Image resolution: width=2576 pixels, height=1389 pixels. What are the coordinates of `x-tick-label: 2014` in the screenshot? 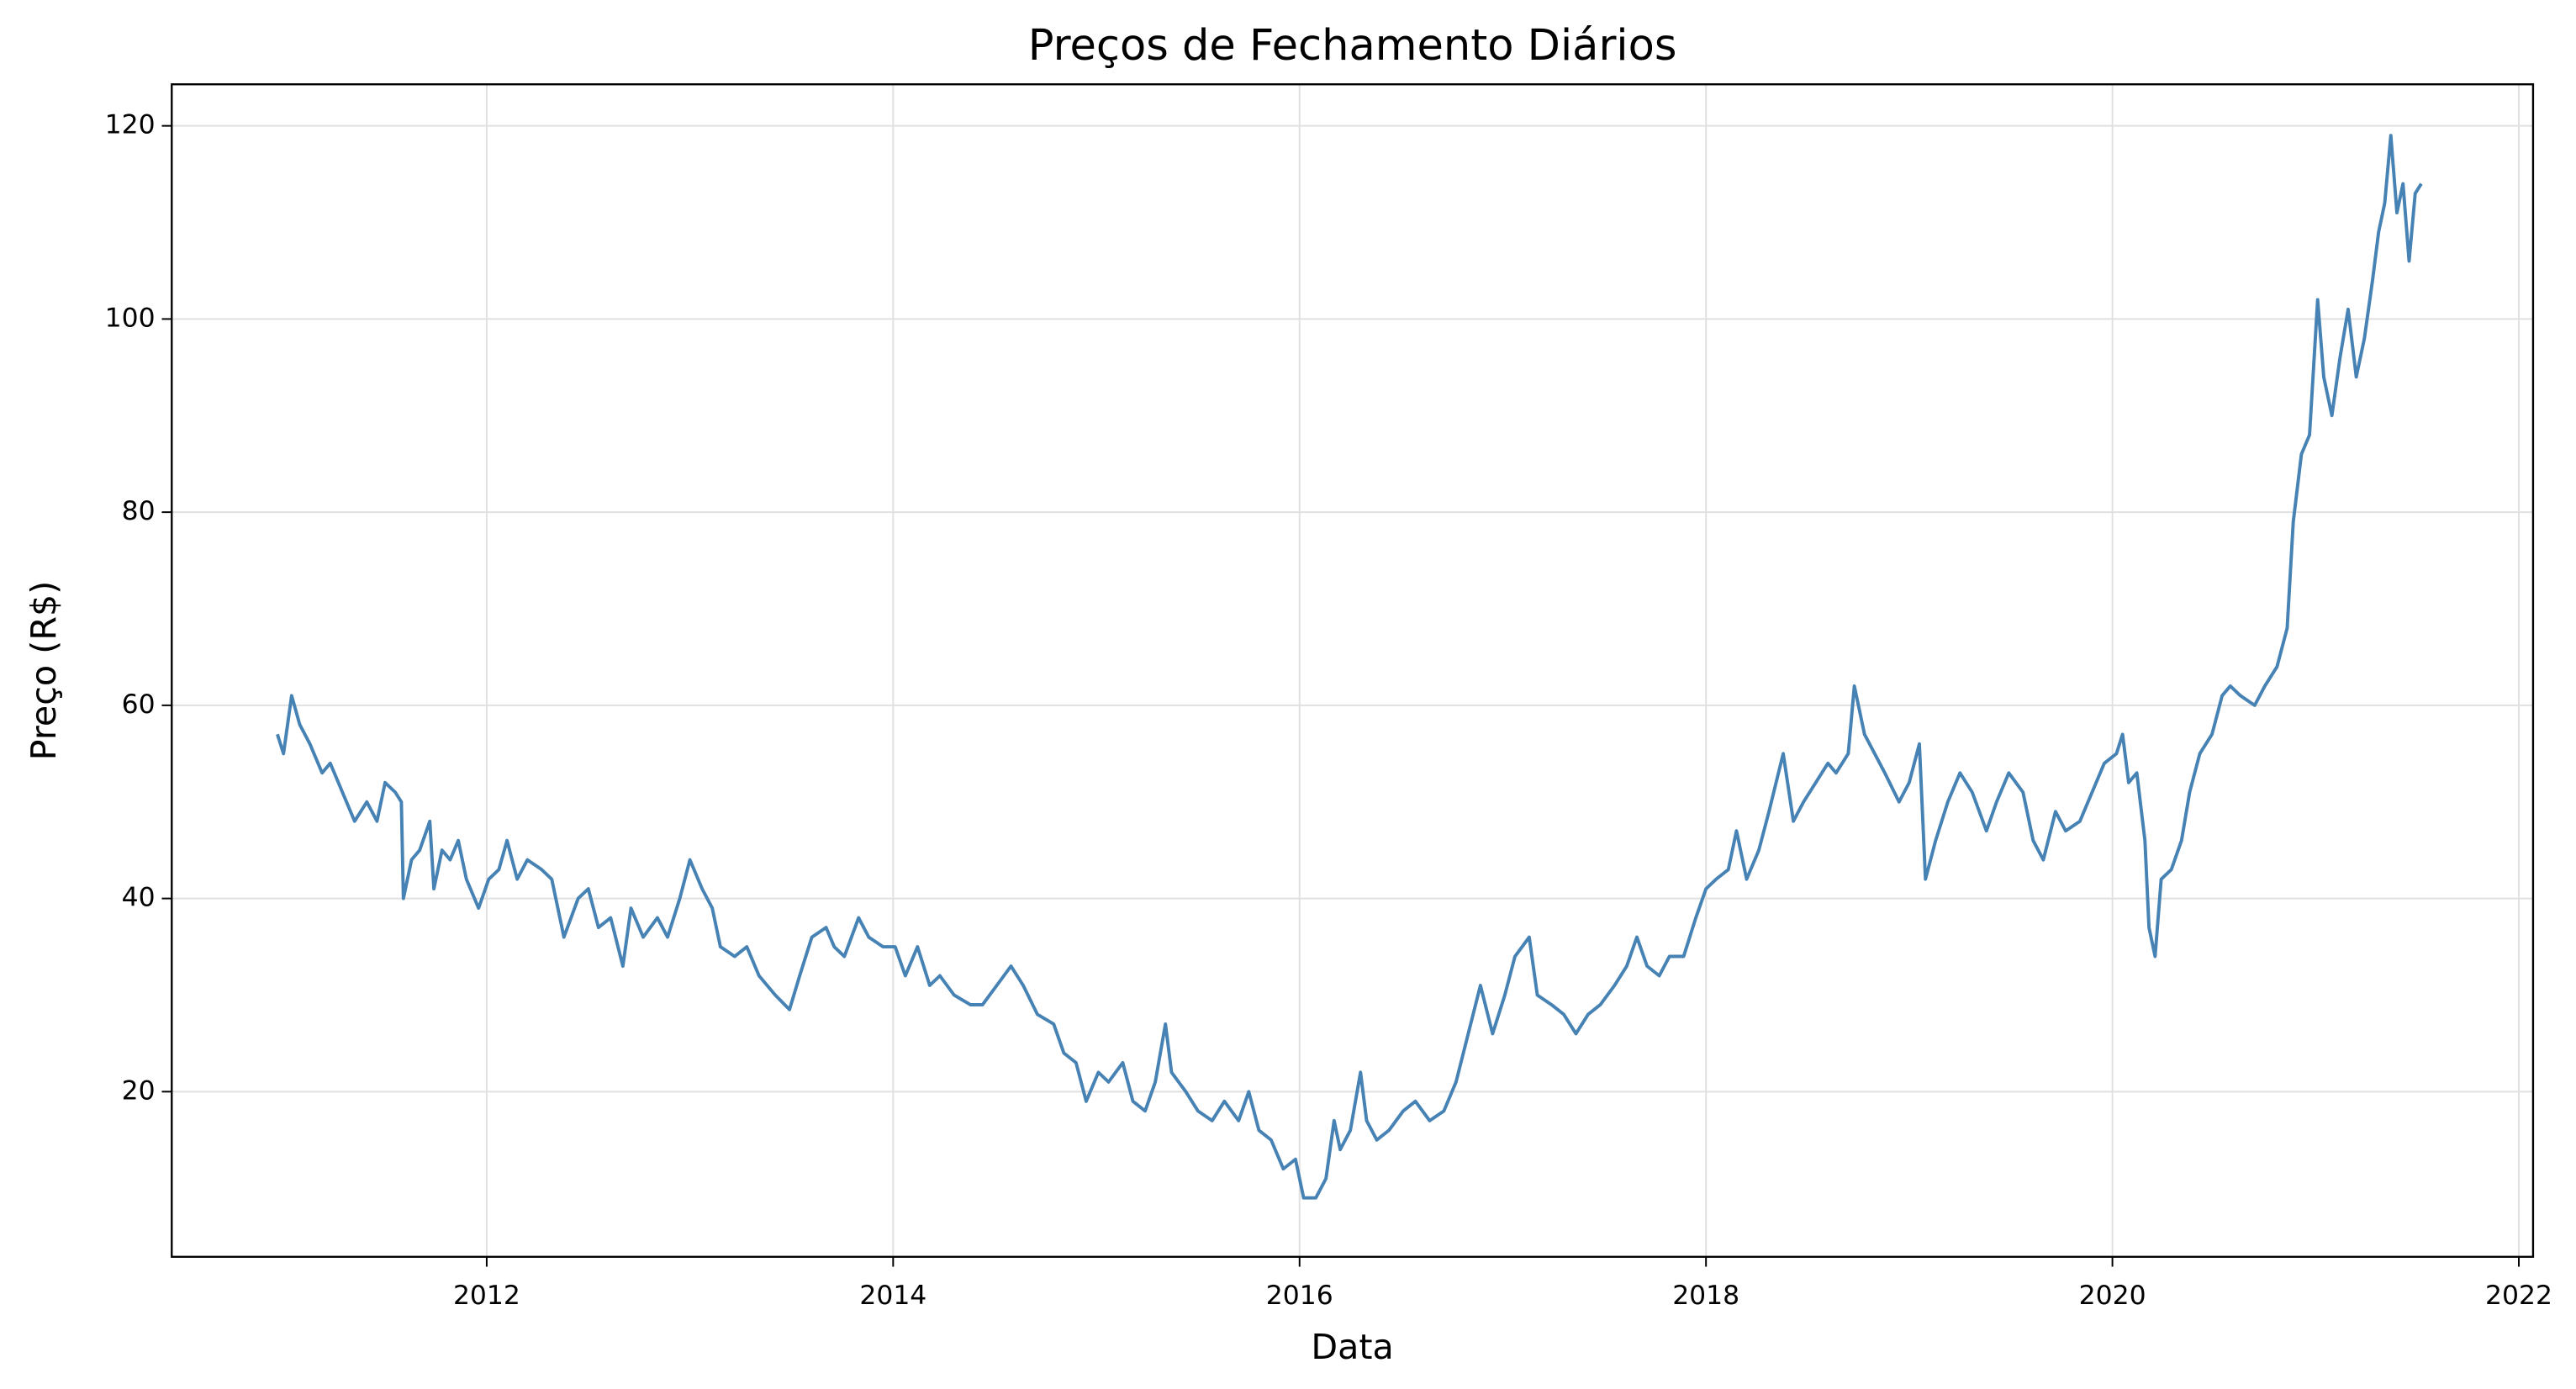 It's located at (892, 1296).